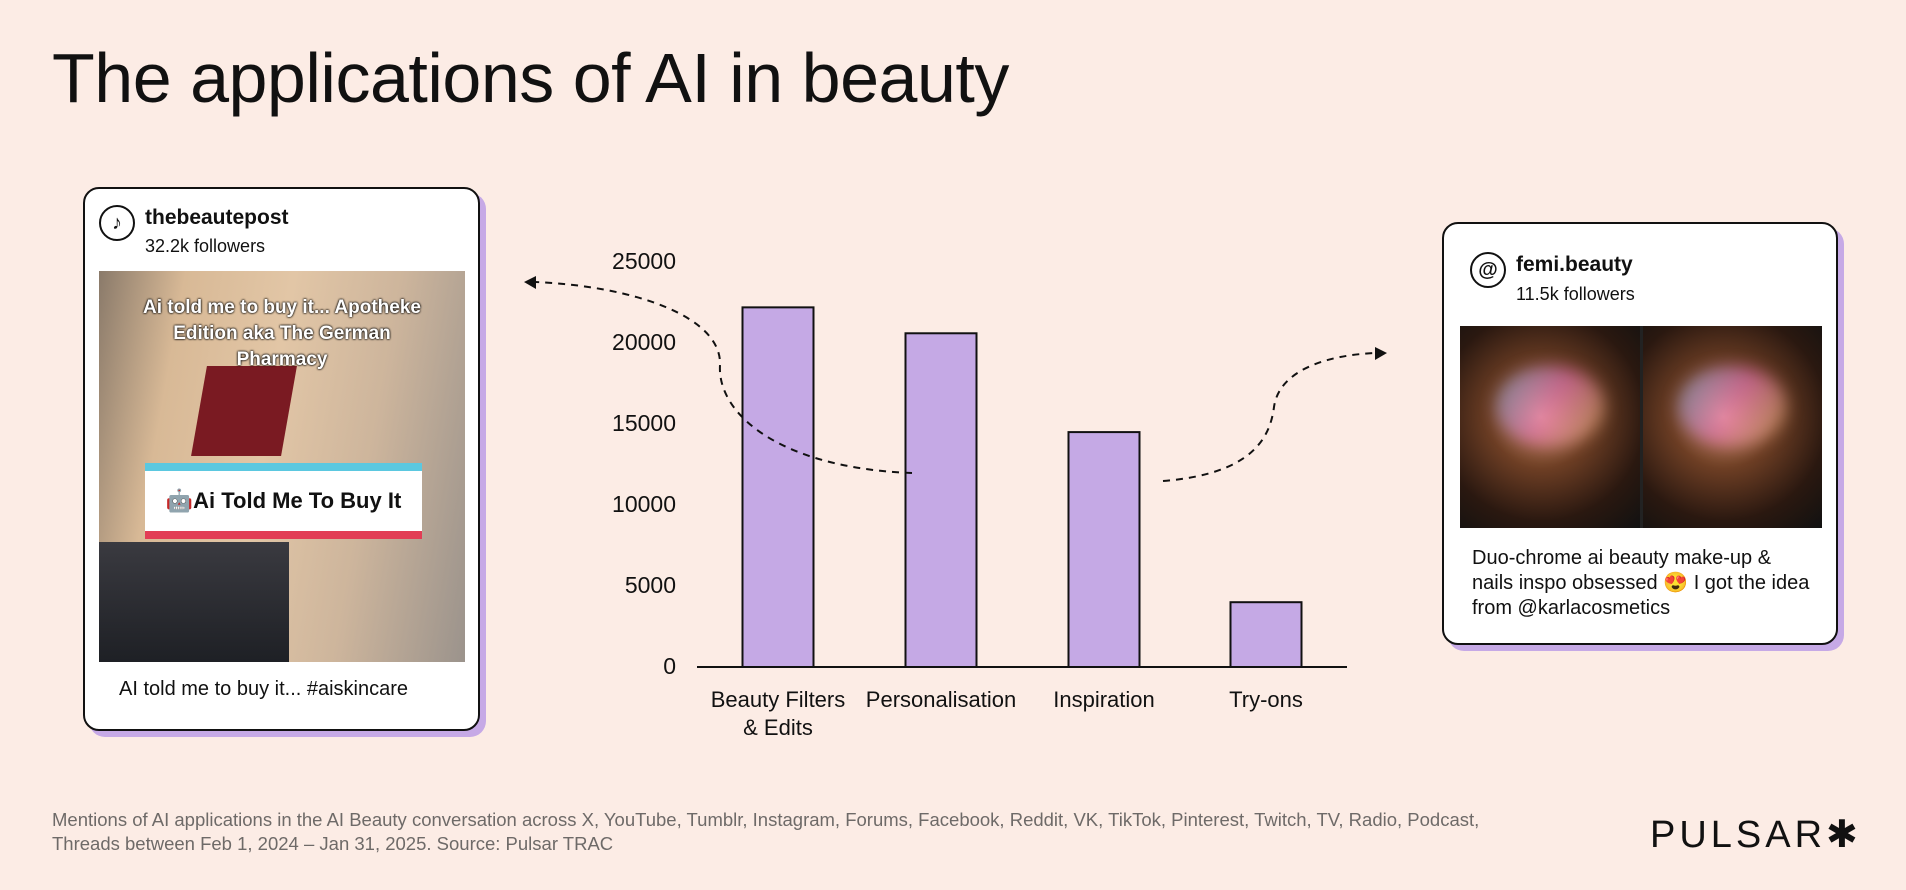 Image resolution: width=1906 pixels, height=890 pixels. I want to click on x-tick-label: Inspiration, so click(1104, 700).